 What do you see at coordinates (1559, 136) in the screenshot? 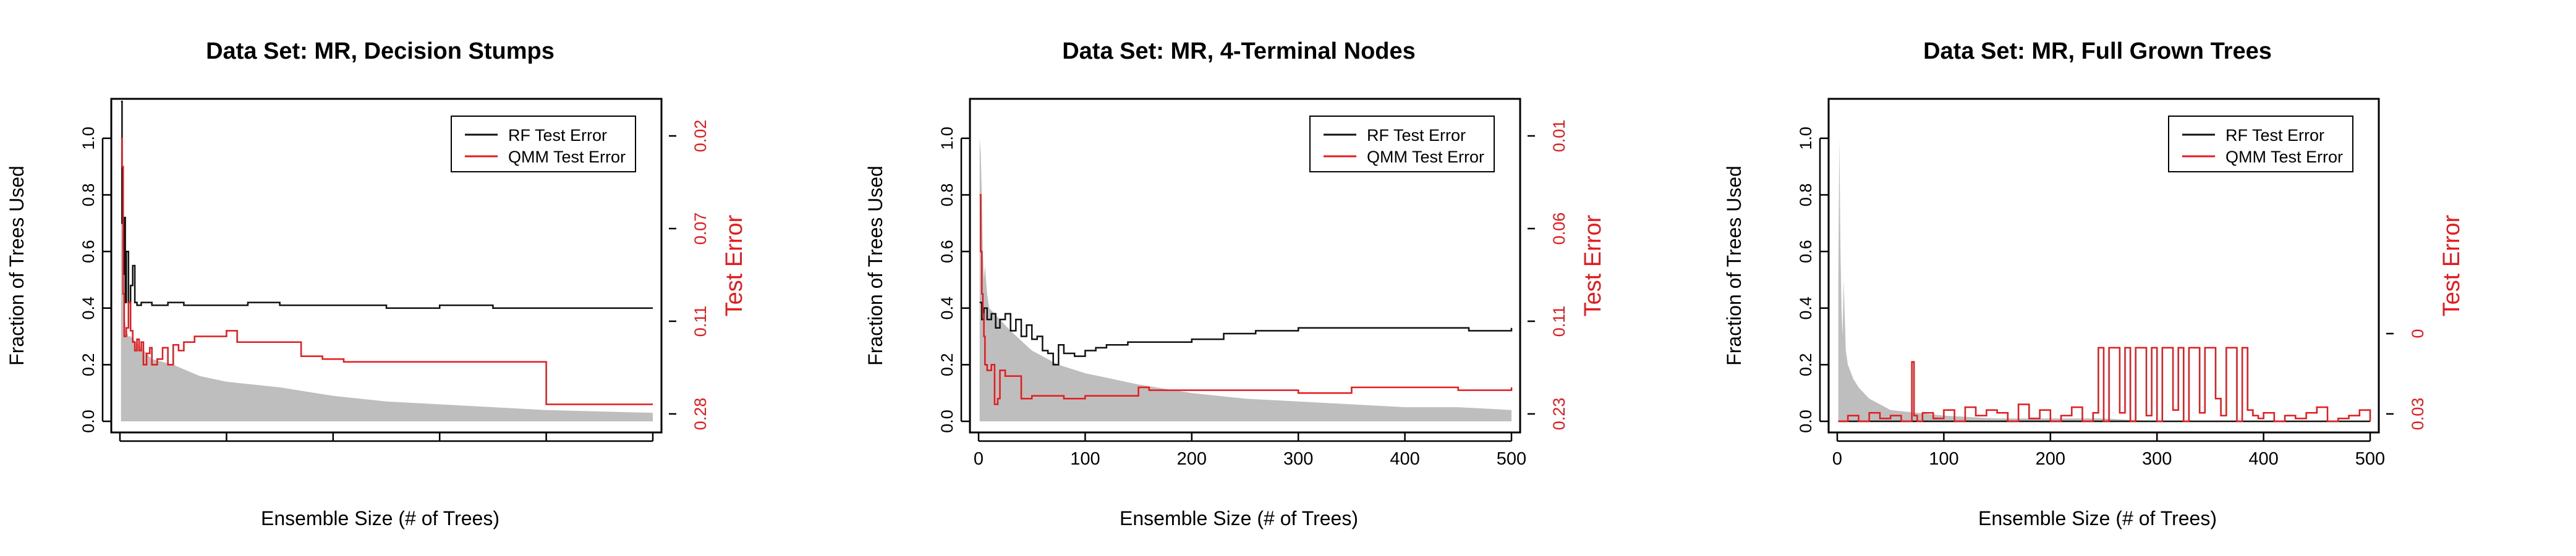
I see `y2-tick-label: 0.01` at bounding box center [1559, 136].